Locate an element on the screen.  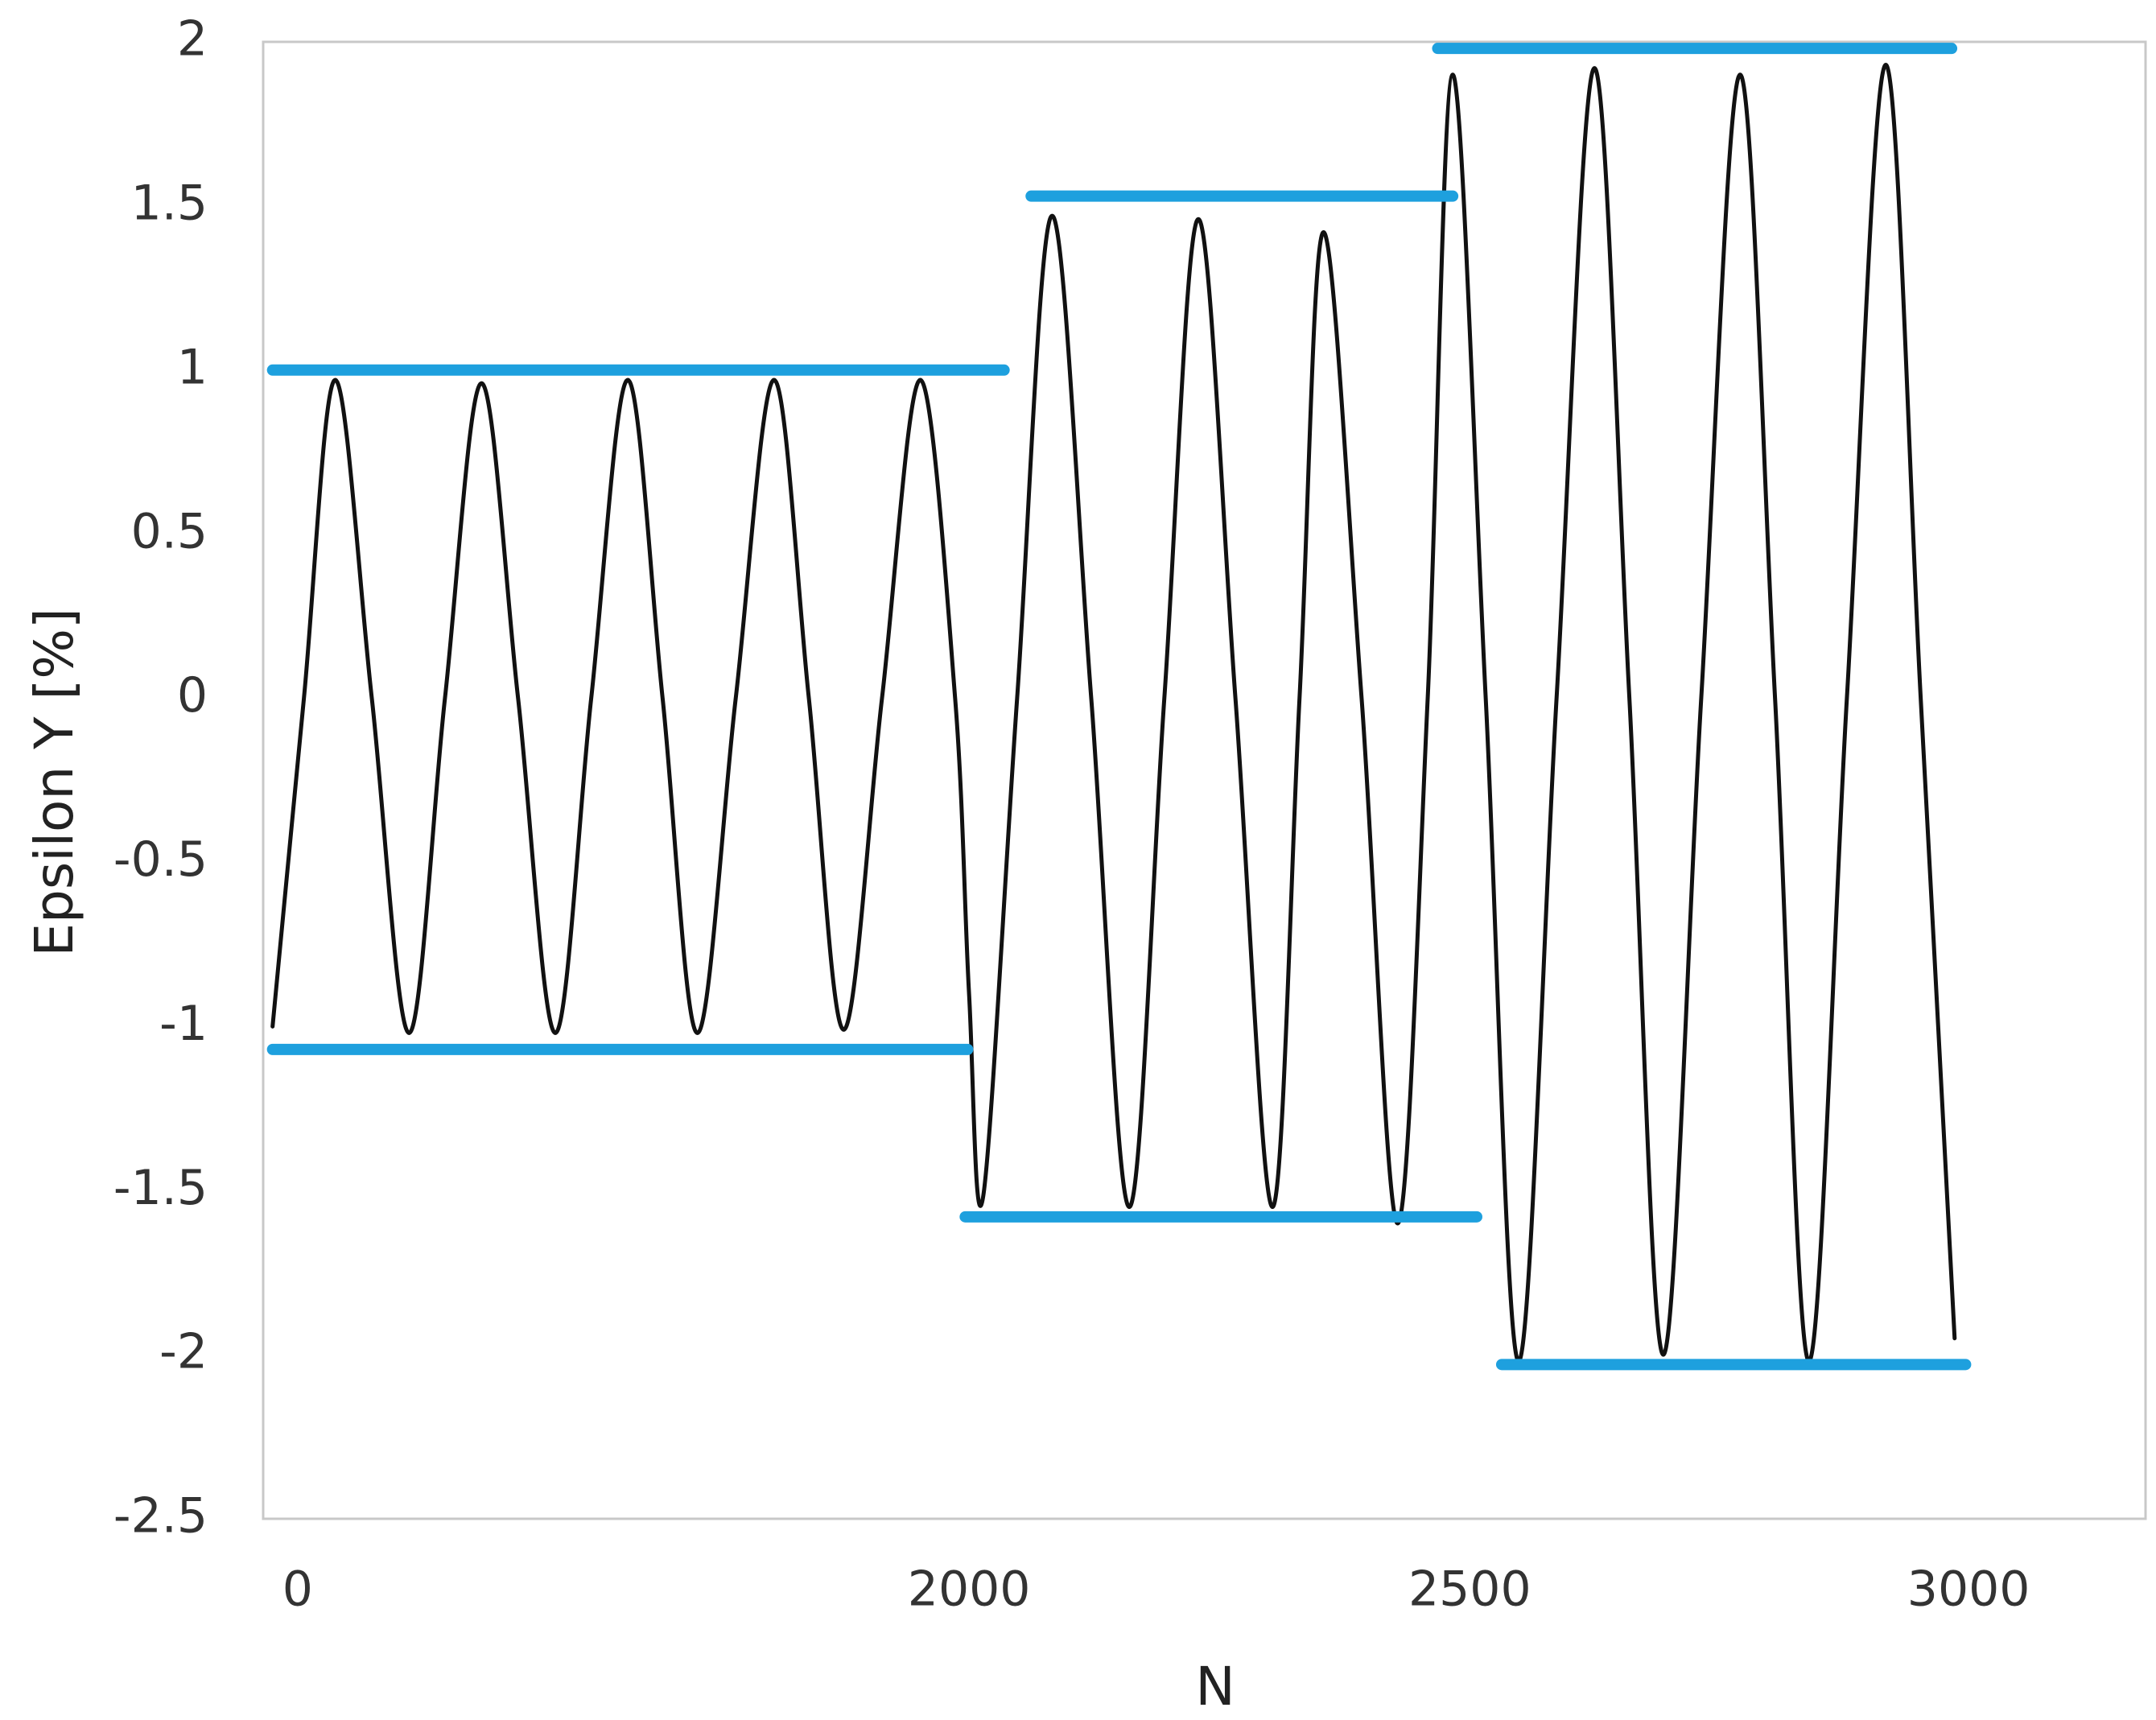
x-tick-label: 2500 is located at coordinates (1469, 1589).